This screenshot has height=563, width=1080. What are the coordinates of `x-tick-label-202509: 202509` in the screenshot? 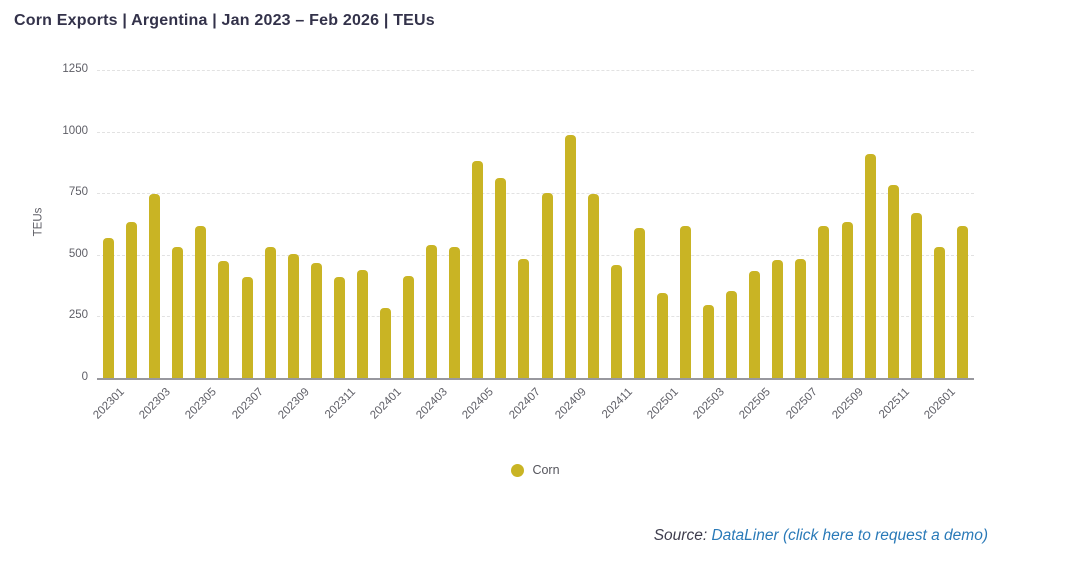 It's located at (847, 404).